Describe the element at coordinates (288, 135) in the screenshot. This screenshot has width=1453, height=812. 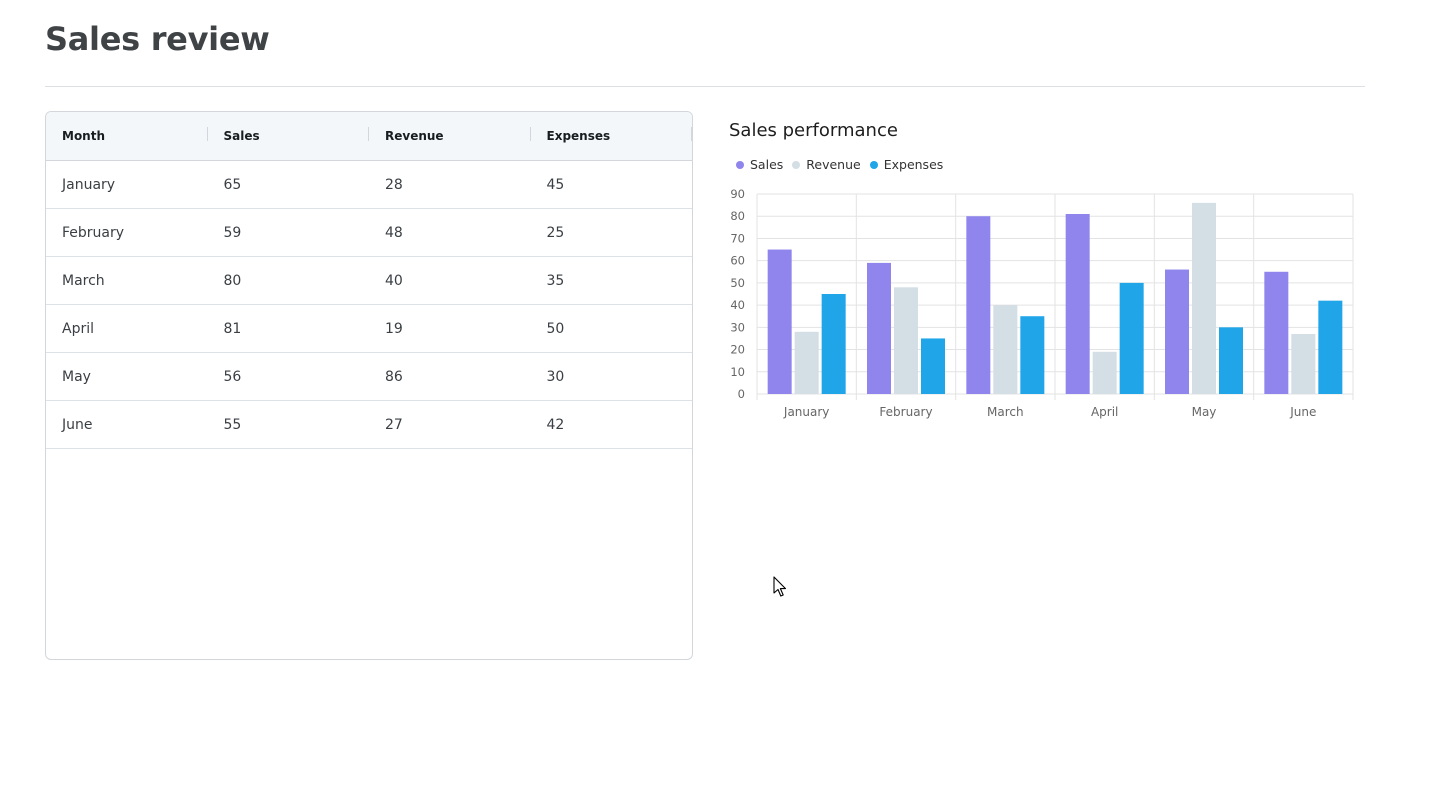
I see `column-header-sales: Sales` at that location.